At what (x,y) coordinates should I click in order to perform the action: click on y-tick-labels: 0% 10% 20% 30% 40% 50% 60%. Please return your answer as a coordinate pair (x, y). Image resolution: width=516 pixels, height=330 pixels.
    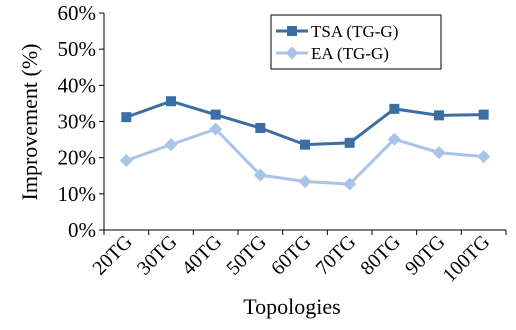
    Looking at the image, I should click on (77, 121).